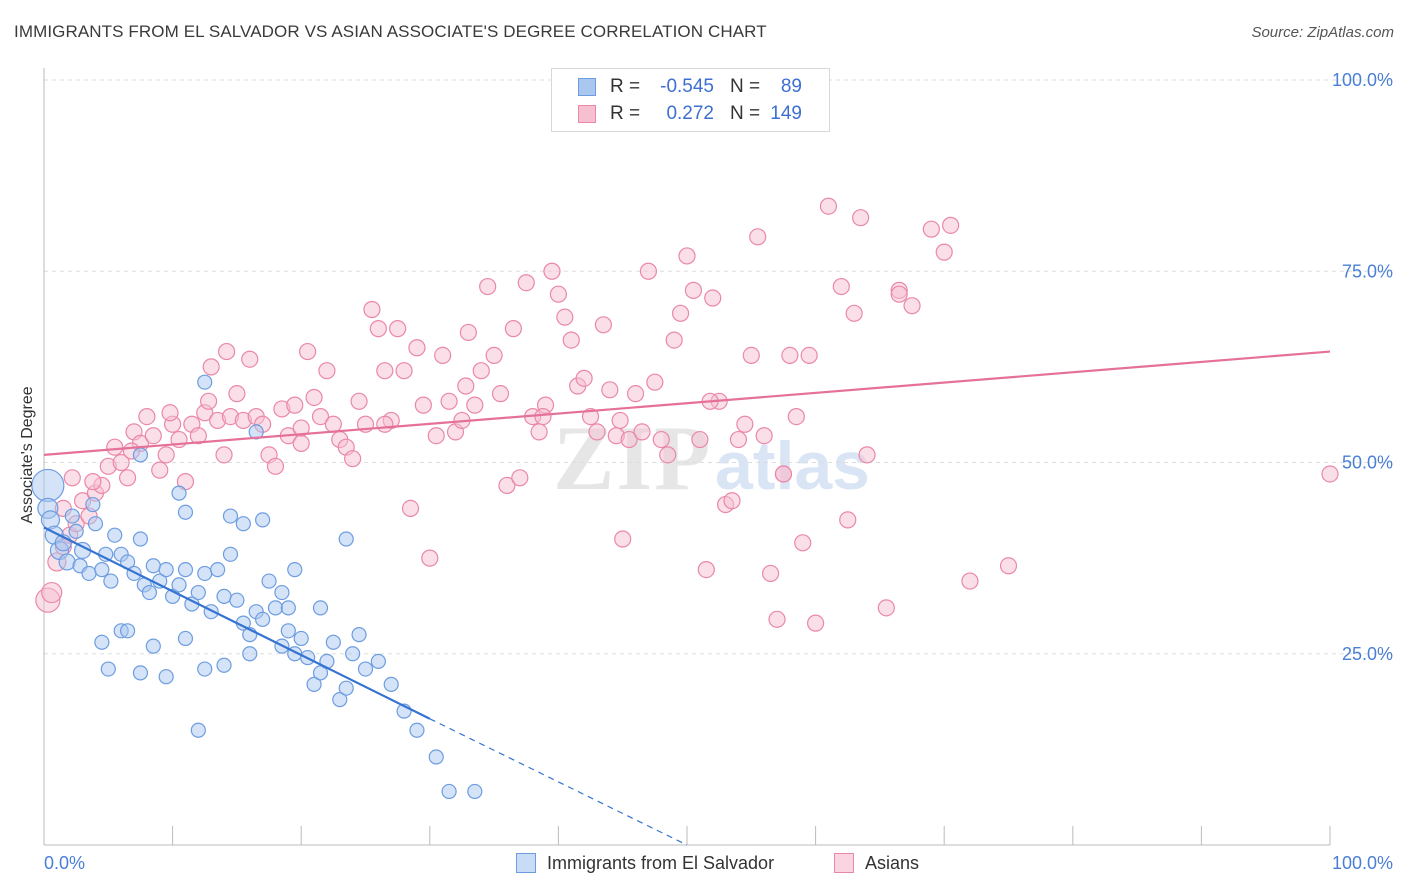 This screenshot has width=1406, height=892. What do you see at coordinates (1367, 463) in the screenshot?
I see `y-tick-label: 50.0%` at bounding box center [1367, 463].